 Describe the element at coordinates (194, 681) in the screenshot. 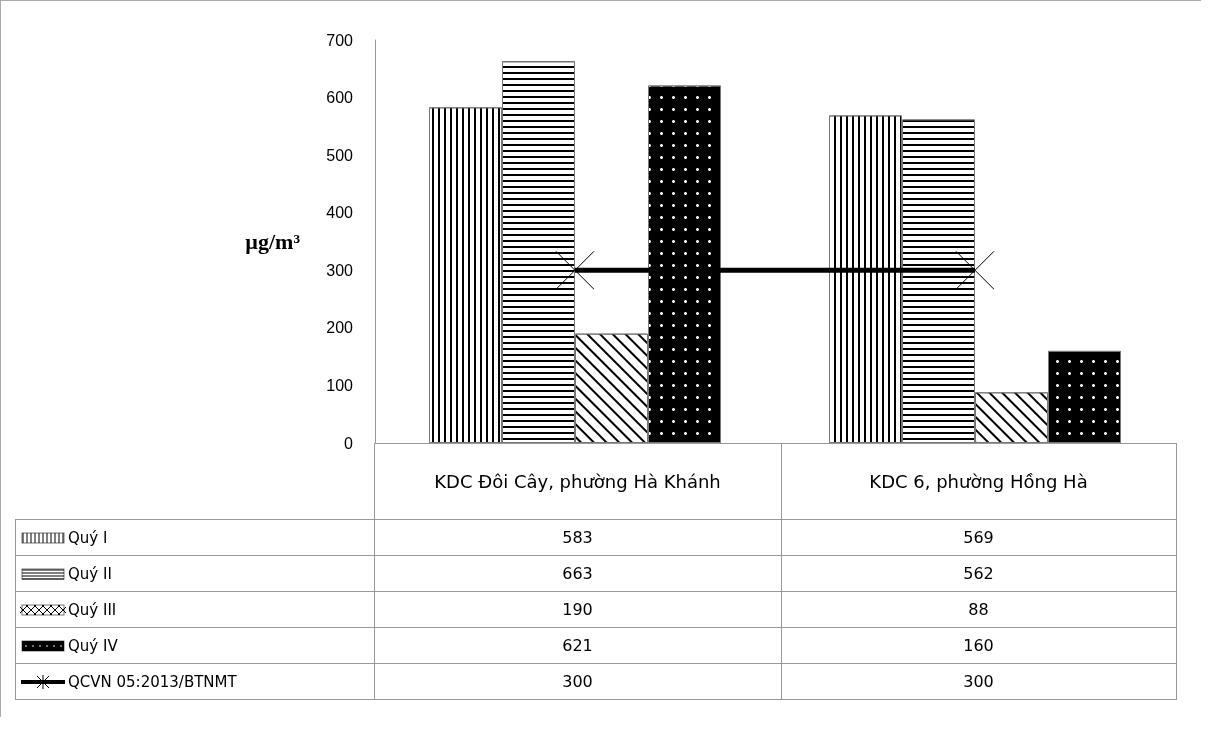

I see `legend-label: QCVN 05:2013/BTNMT` at that location.